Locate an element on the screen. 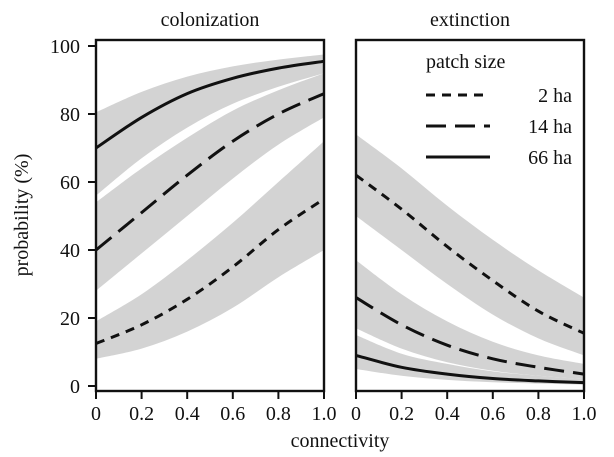 The height and width of the screenshot is (457, 614). curve-colonization-14ha is located at coordinates (210, 172).